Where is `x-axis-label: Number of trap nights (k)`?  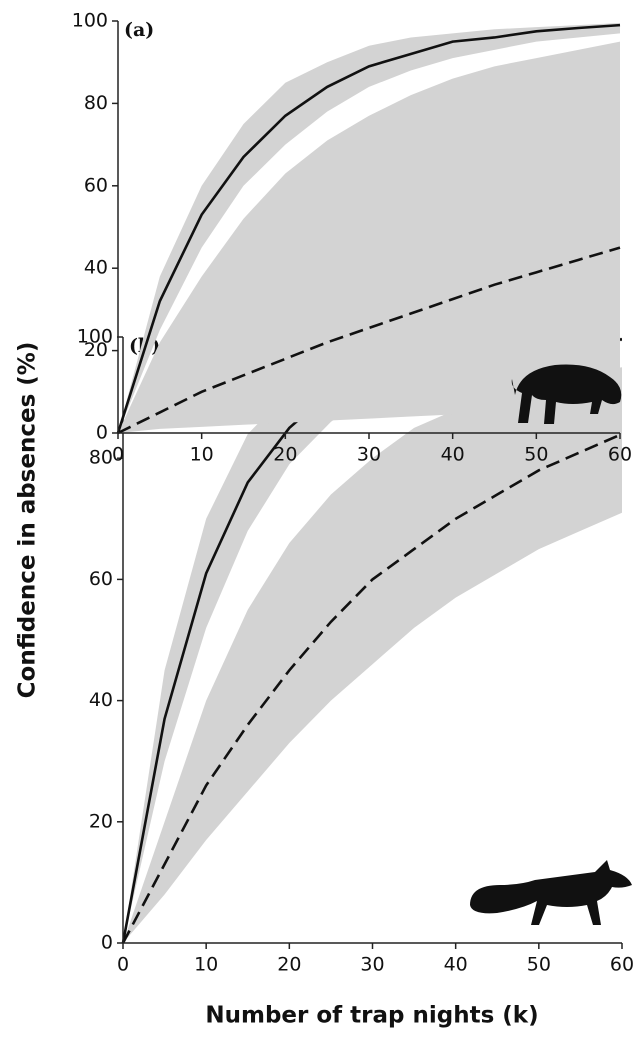
x-axis-label: Number of trap nights (k) is located at coordinates (371, 1016).